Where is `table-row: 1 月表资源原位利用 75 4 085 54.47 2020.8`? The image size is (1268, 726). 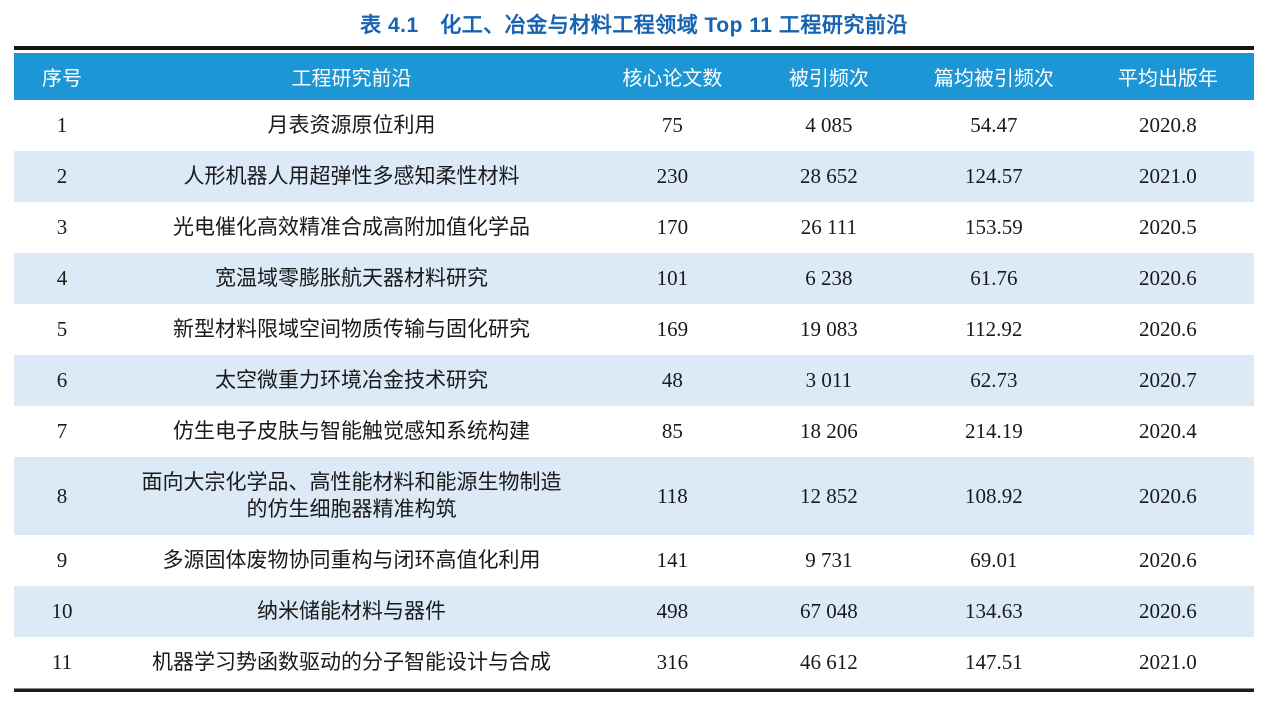 table-row: 1 月表资源原位利用 75 4 085 54.47 2020.8 is located at coordinates (634, 125).